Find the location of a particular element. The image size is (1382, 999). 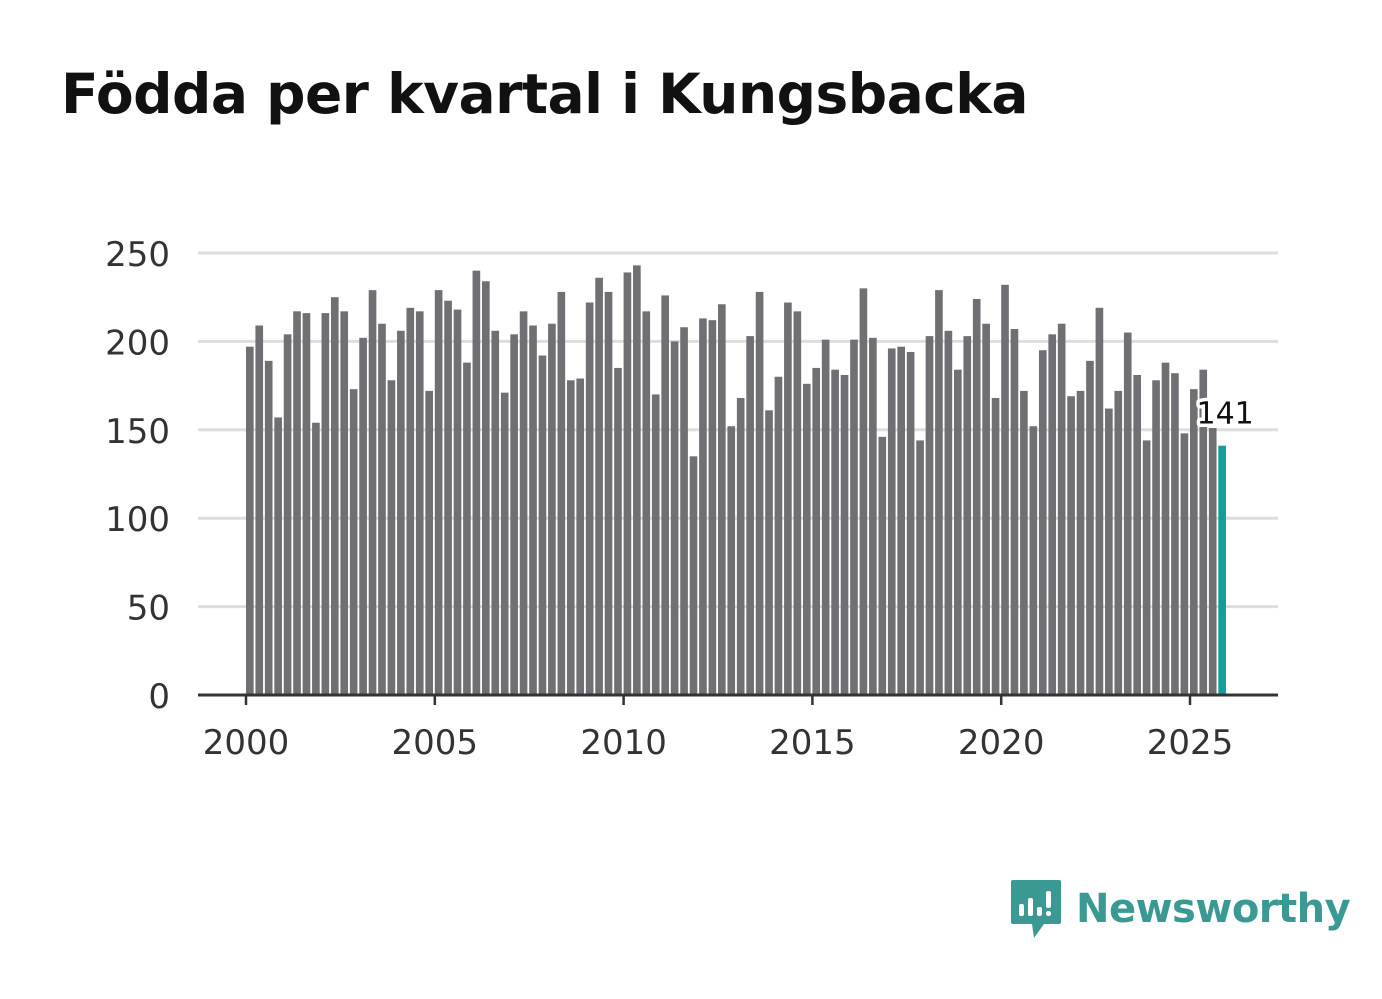

highlight-value-label: 141 is located at coordinates (1225, 414).